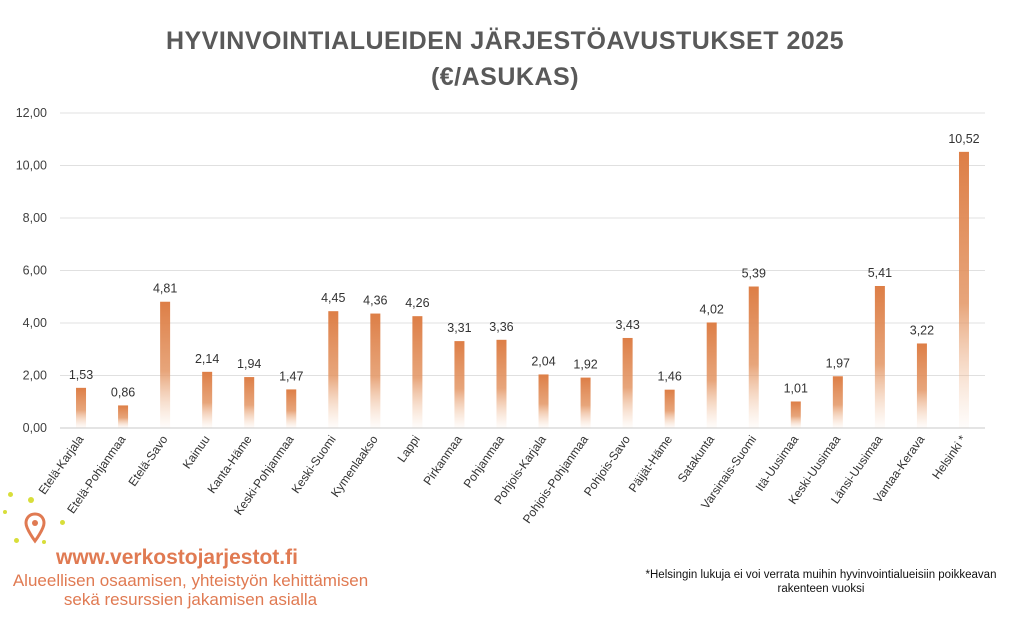 The image size is (1010, 622). I want to click on data-label: 3,43, so click(627, 325).